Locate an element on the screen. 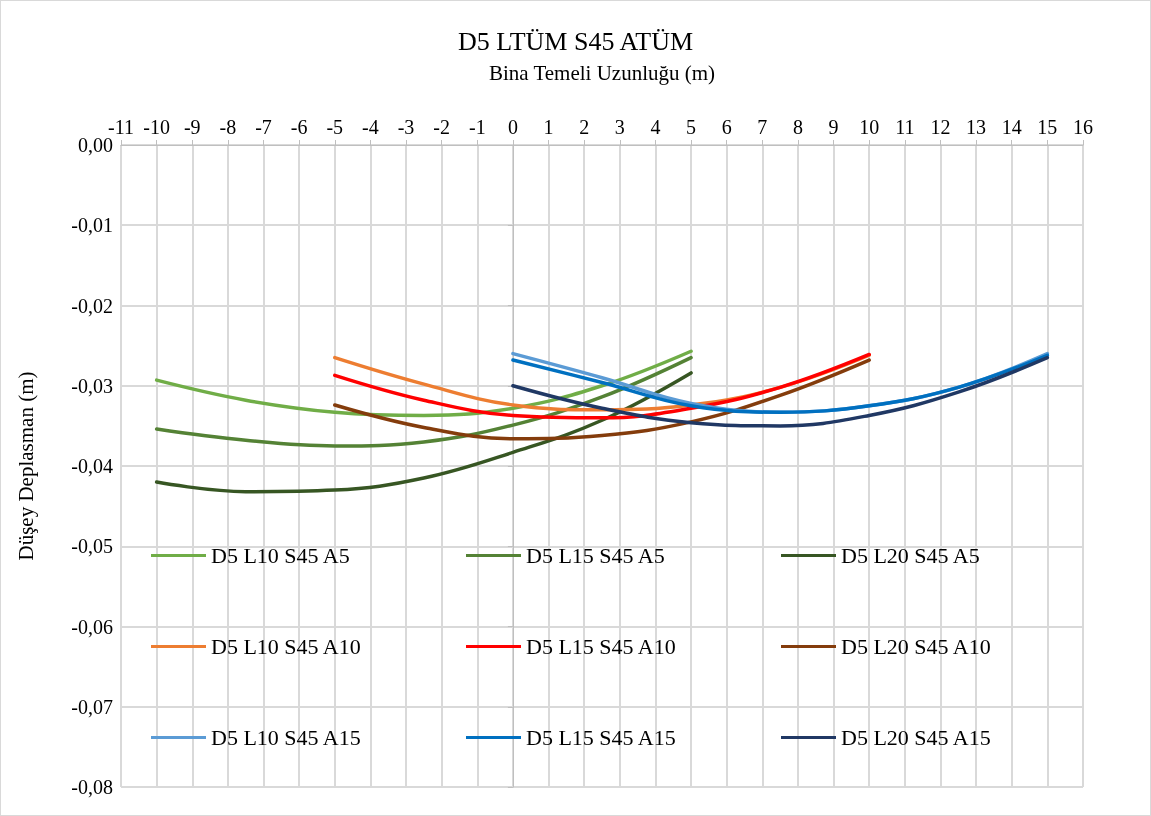 The width and height of the screenshot is (1151, 816). chart-title: D5 LTÜM S45 ATÜM is located at coordinates (575, 41).